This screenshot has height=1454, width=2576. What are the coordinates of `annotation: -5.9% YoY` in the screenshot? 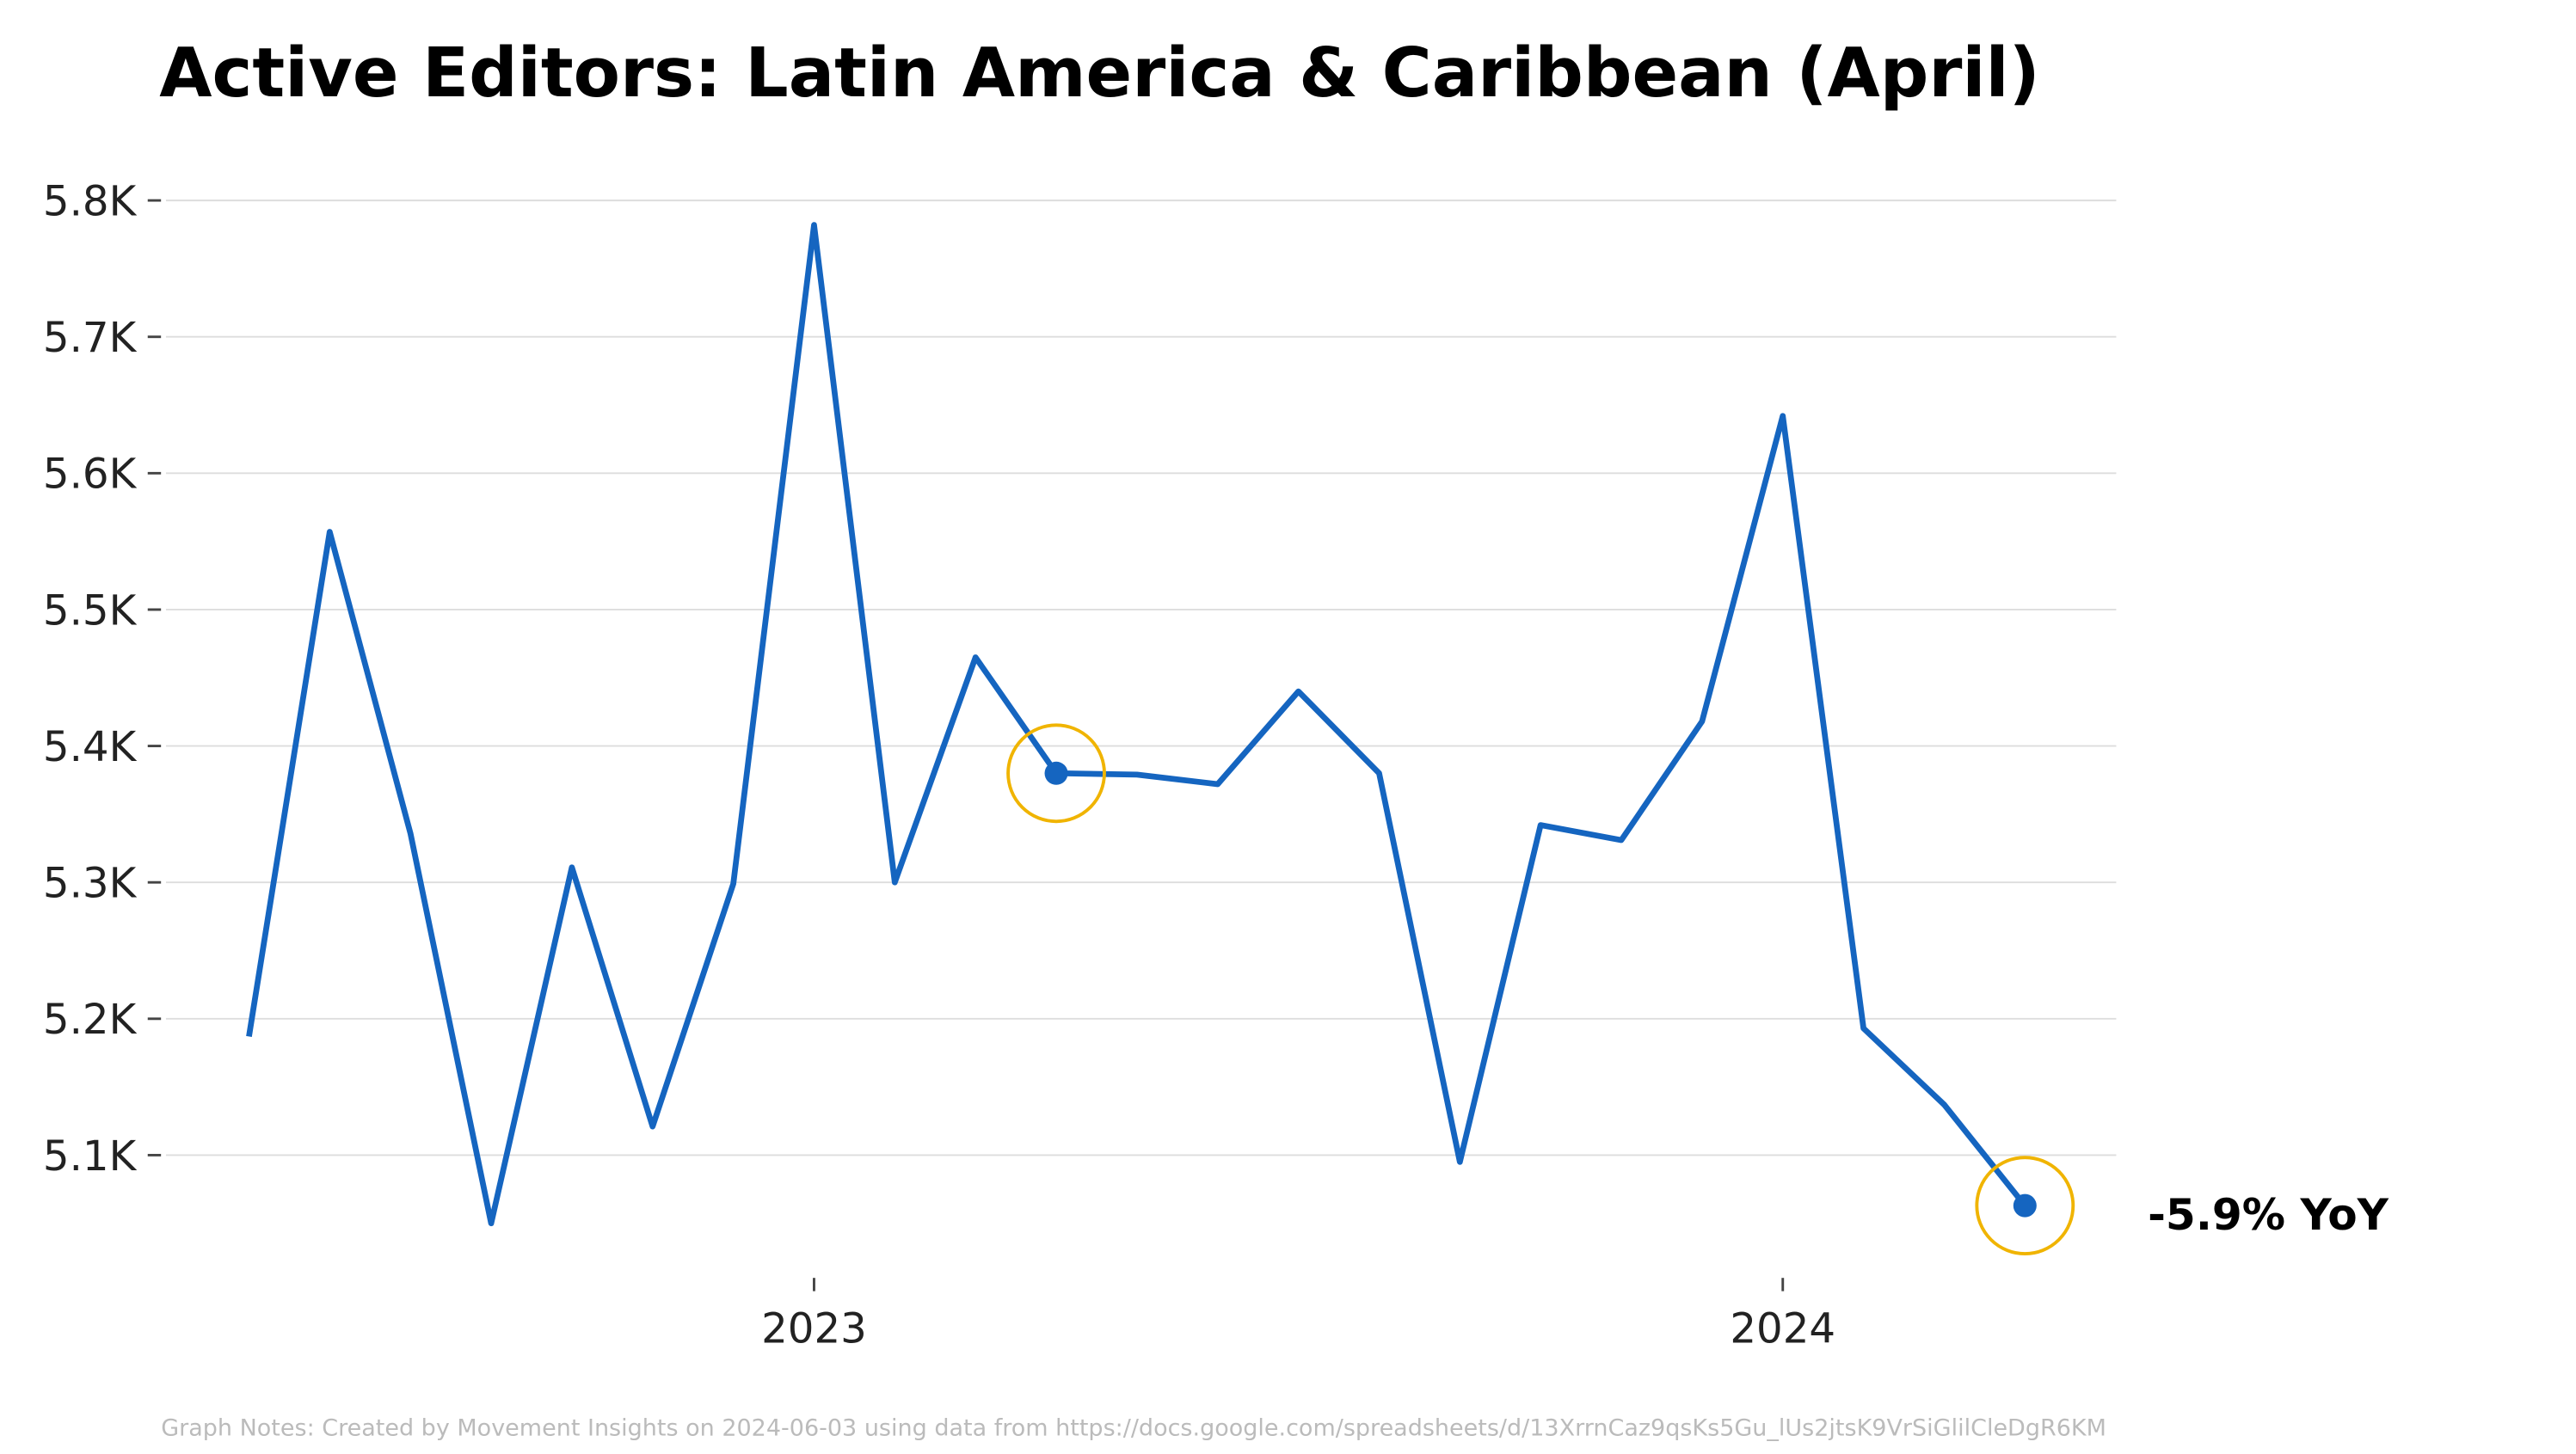 It's located at (2268, 1215).